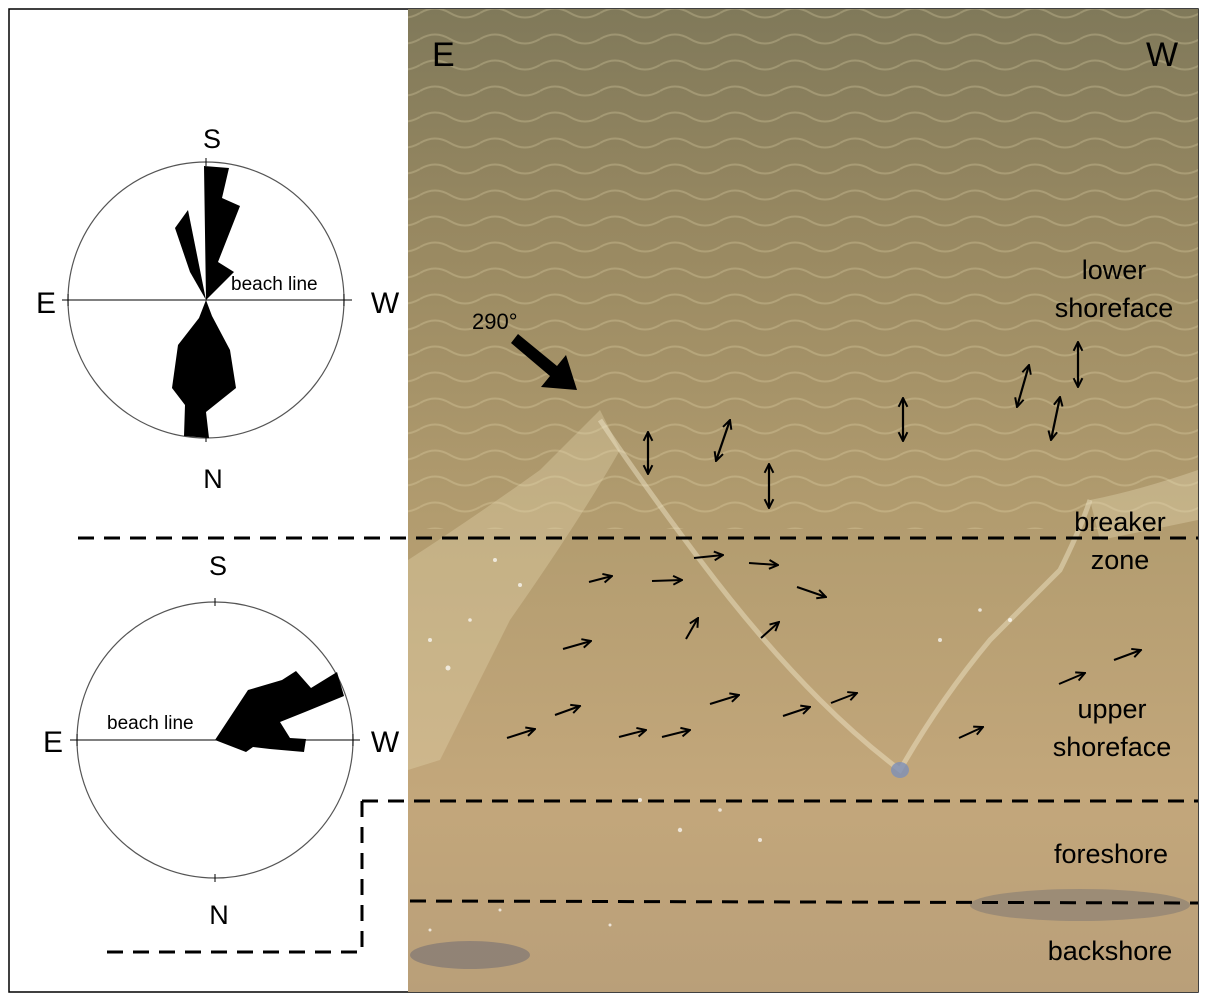  I want to click on upper-rose-label-w: W, so click(385, 303).